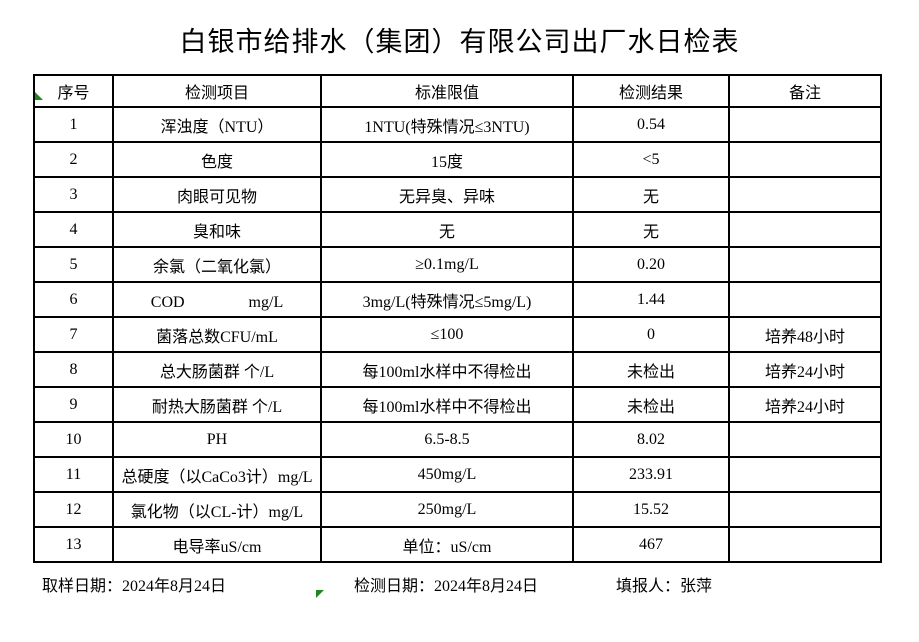  I want to click on table-row: 6 COD mg/L 3mg/L(特殊情况≤5mg/L) 1.44, so click(457, 299).